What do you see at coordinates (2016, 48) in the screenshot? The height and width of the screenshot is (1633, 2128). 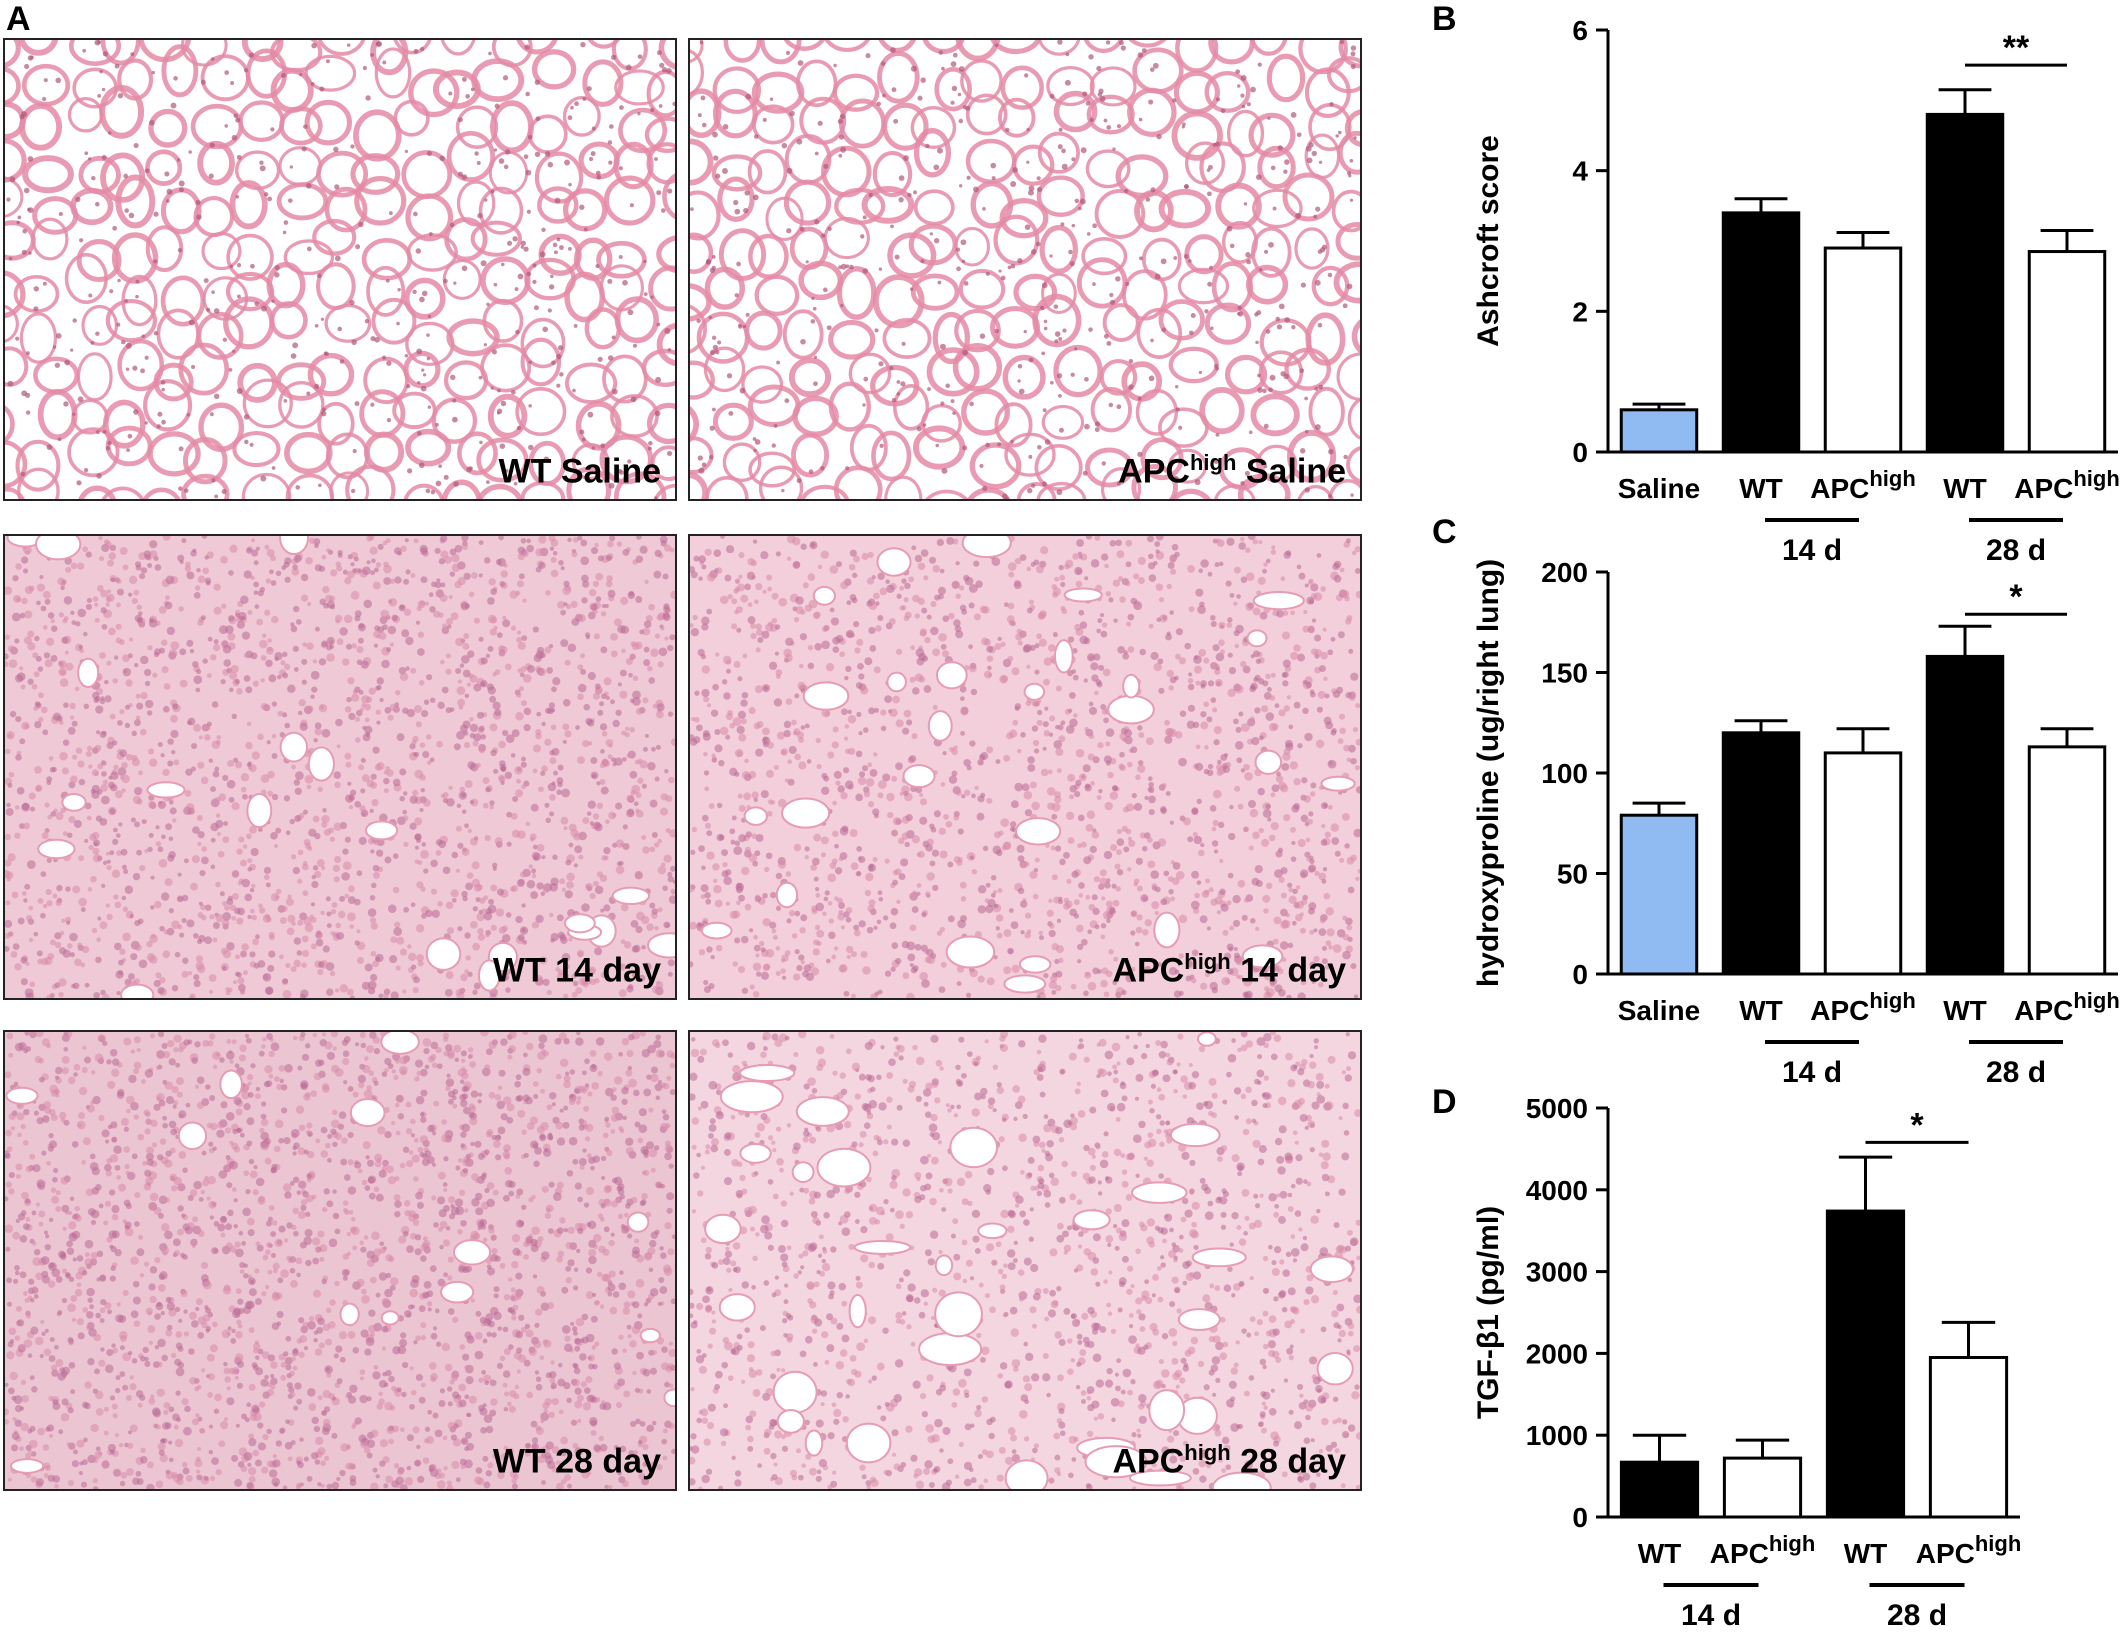 I see `significance-marker: **` at bounding box center [2016, 48].